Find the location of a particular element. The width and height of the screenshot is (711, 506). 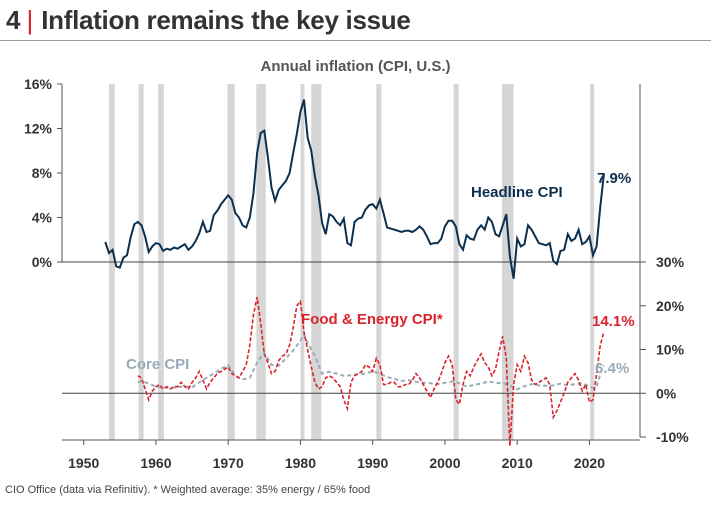

slide-title: Inflation remains the key issue is located at coordinates (226, 19).